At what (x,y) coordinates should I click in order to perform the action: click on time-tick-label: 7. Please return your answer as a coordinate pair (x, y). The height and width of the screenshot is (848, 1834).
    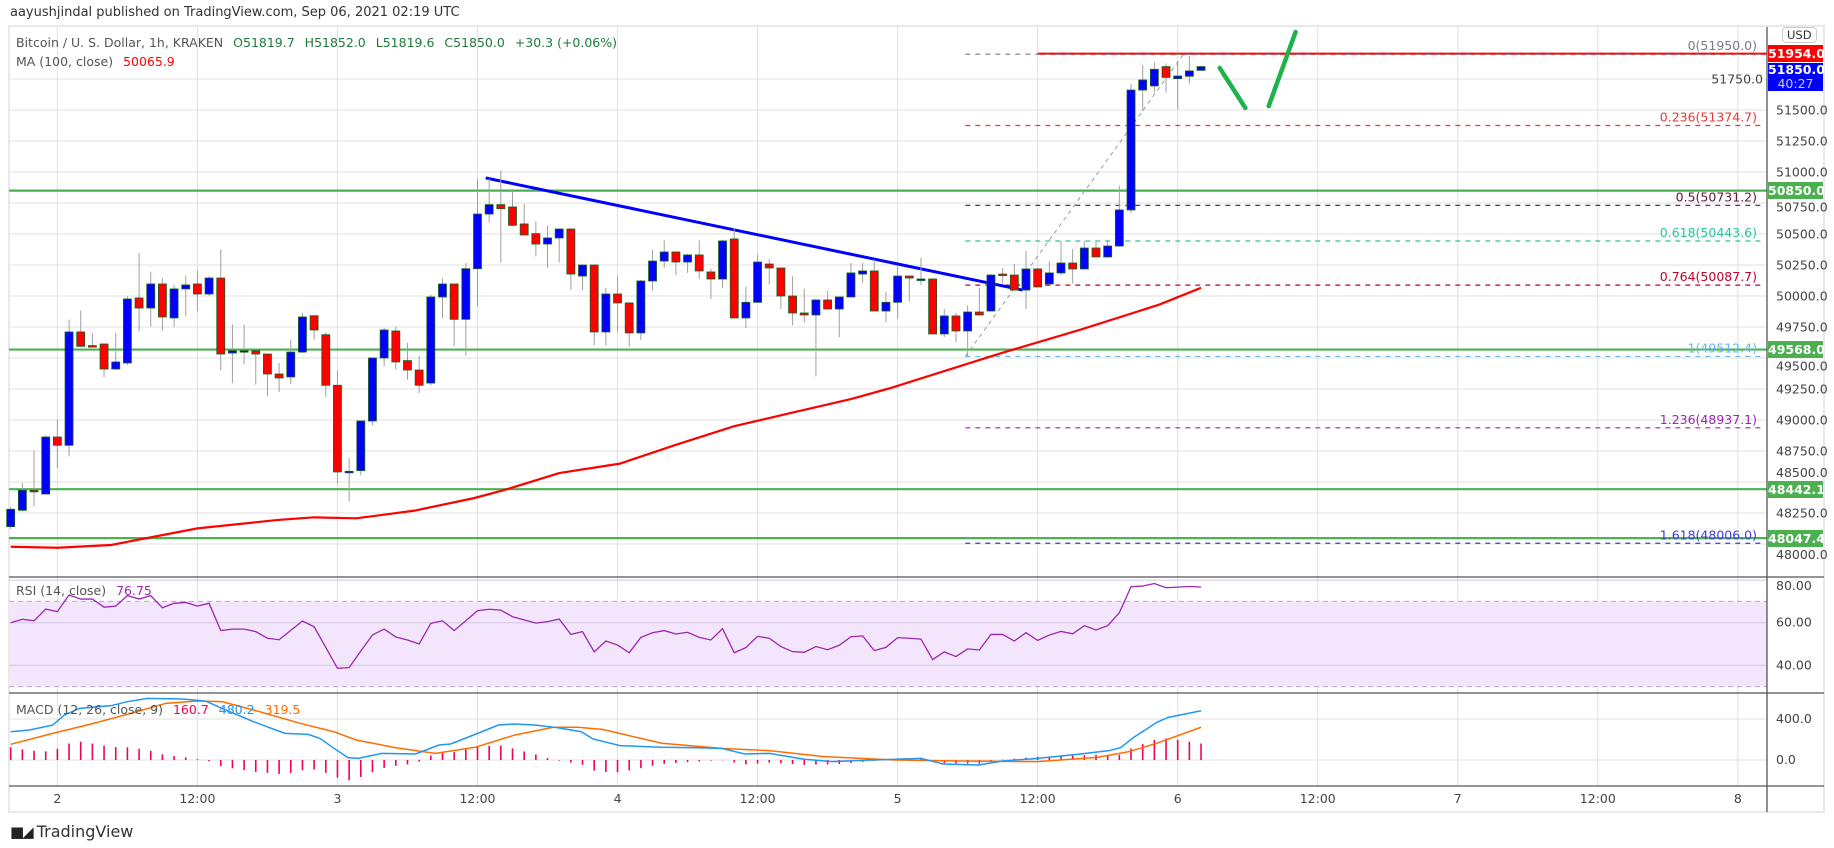
    Looking at the image, I should click on (1458, 798).